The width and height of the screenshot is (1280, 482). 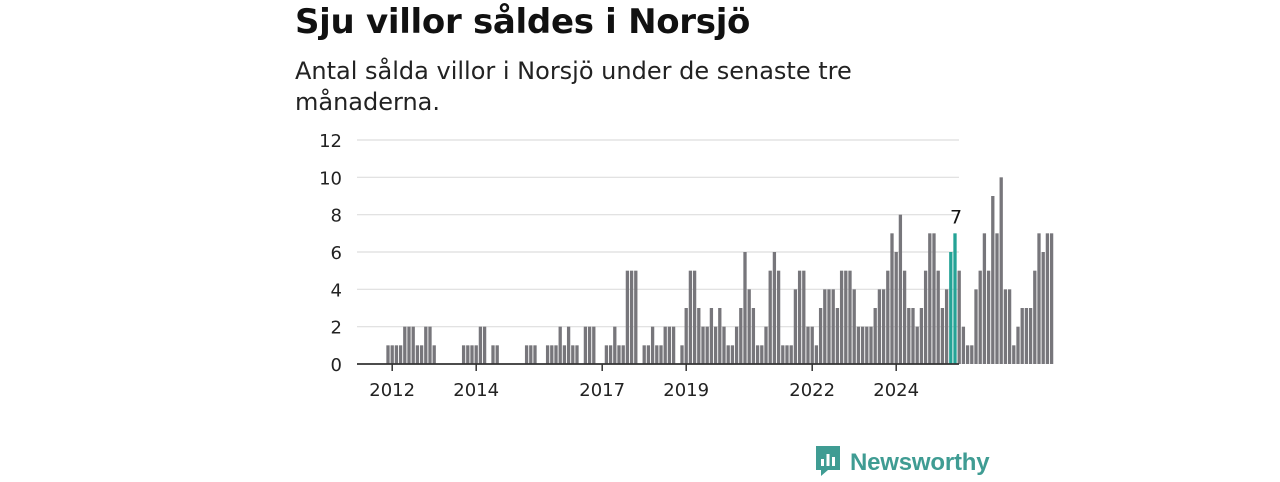 I want to click on x-axis: 2012 2014 2017 2019 2022 2024, so click(x=658, y=382).